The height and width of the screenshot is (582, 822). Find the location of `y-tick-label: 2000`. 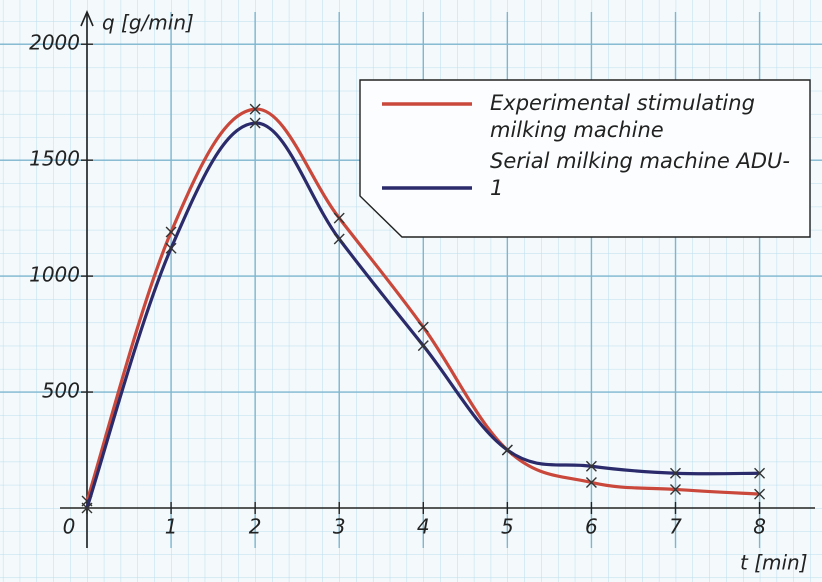

y-tick-label: 2000 is located at coordinates (54, 43).